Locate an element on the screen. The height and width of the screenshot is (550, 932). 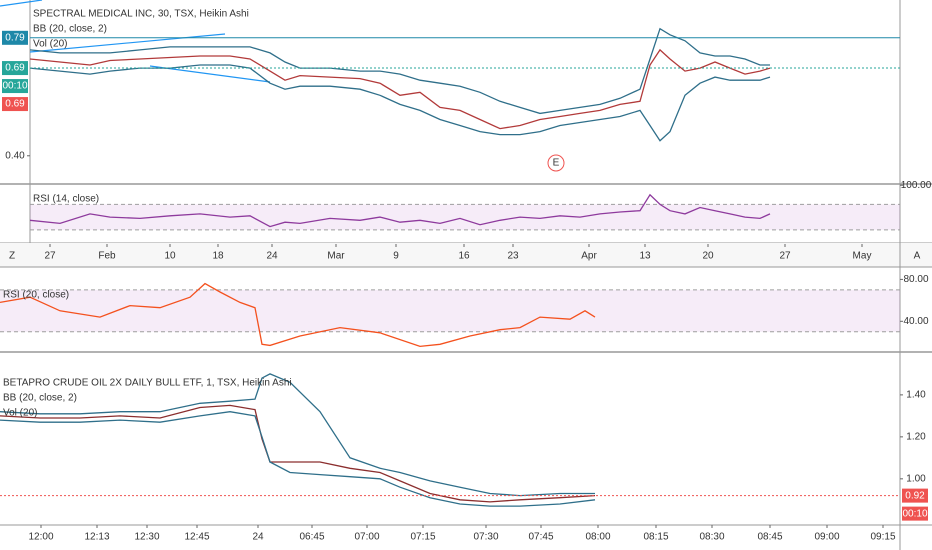
y-tick-label: 1.40 is located at coordinates (916, 395).